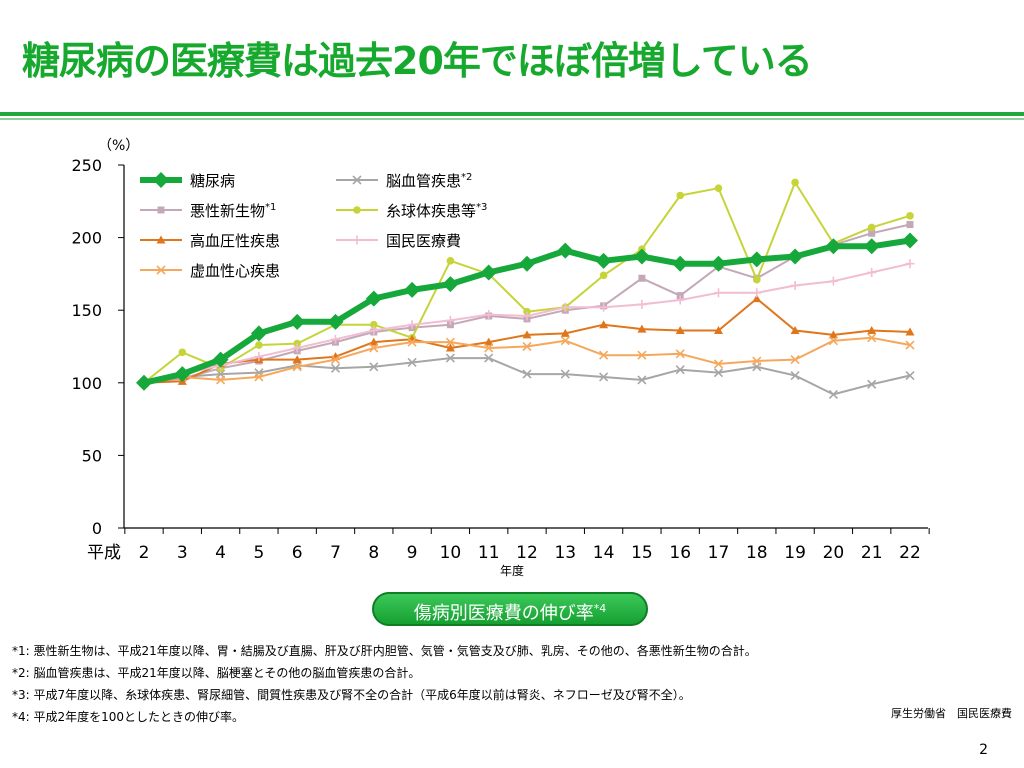 The image size is (1024, 768). Describe the element at coordinates (297, 553) in the screenshot. I see `x-tick-label: 6` at that location.